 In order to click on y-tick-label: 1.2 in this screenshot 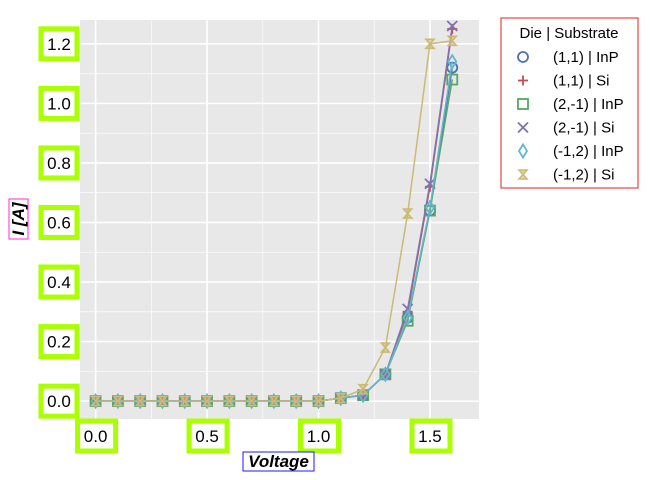, I will do `click(59, 44)`.